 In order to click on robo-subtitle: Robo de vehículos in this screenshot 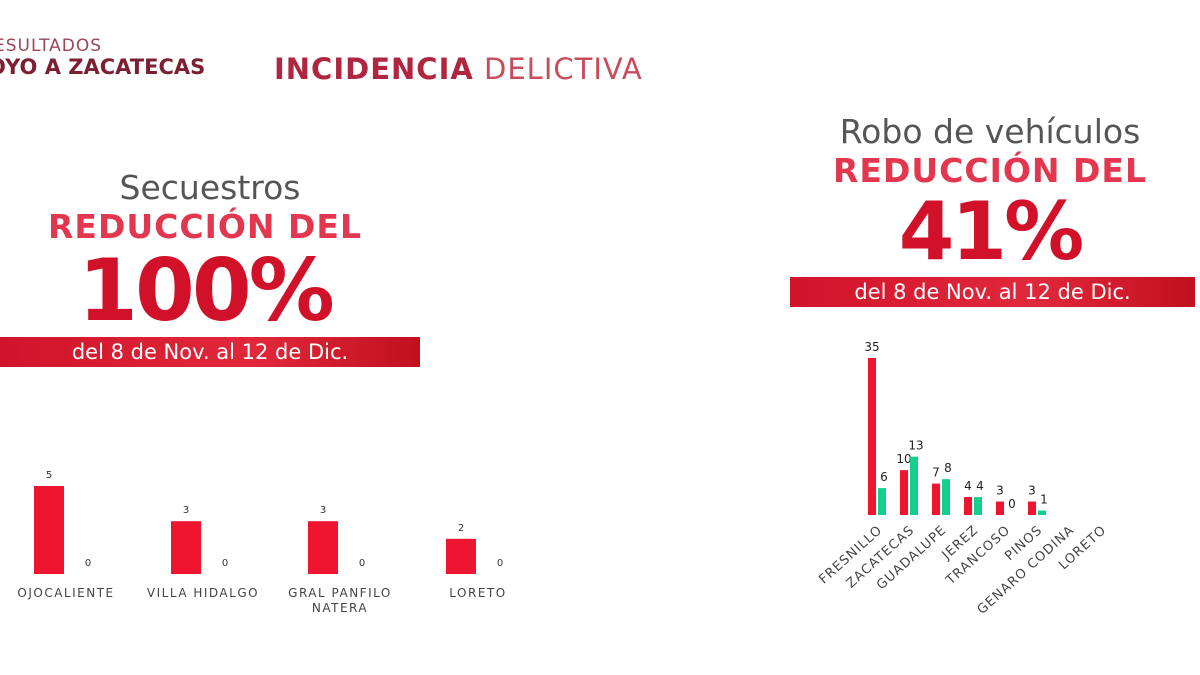, I will do `click(990, 131)`.